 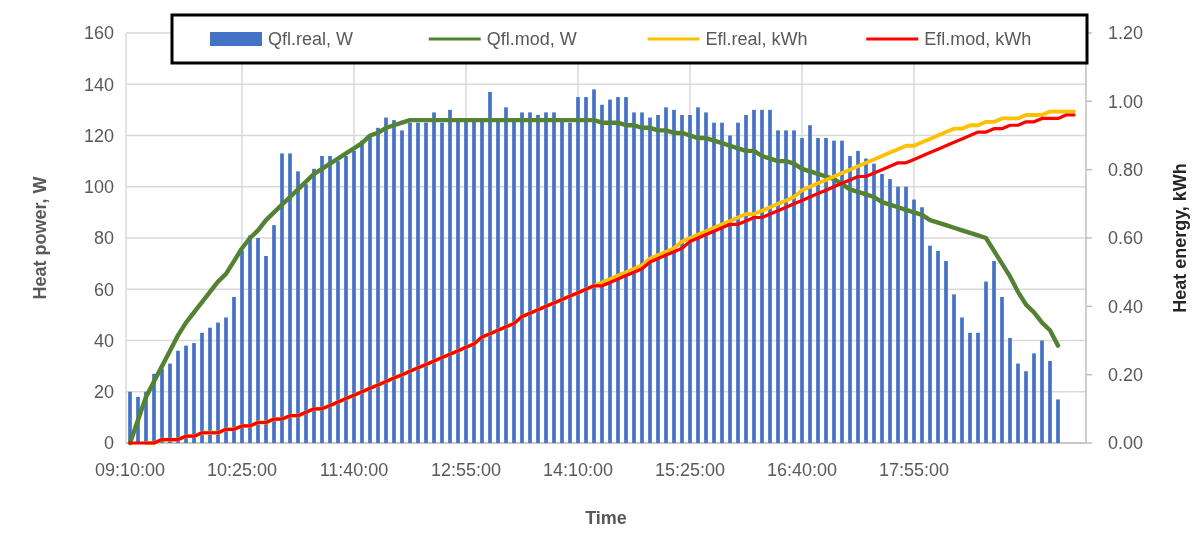 What do you see at coordinates (978, 39) in the screenshot?
I see `legend-label: Efl.mod, kWh` at bounding box center [978, 39].